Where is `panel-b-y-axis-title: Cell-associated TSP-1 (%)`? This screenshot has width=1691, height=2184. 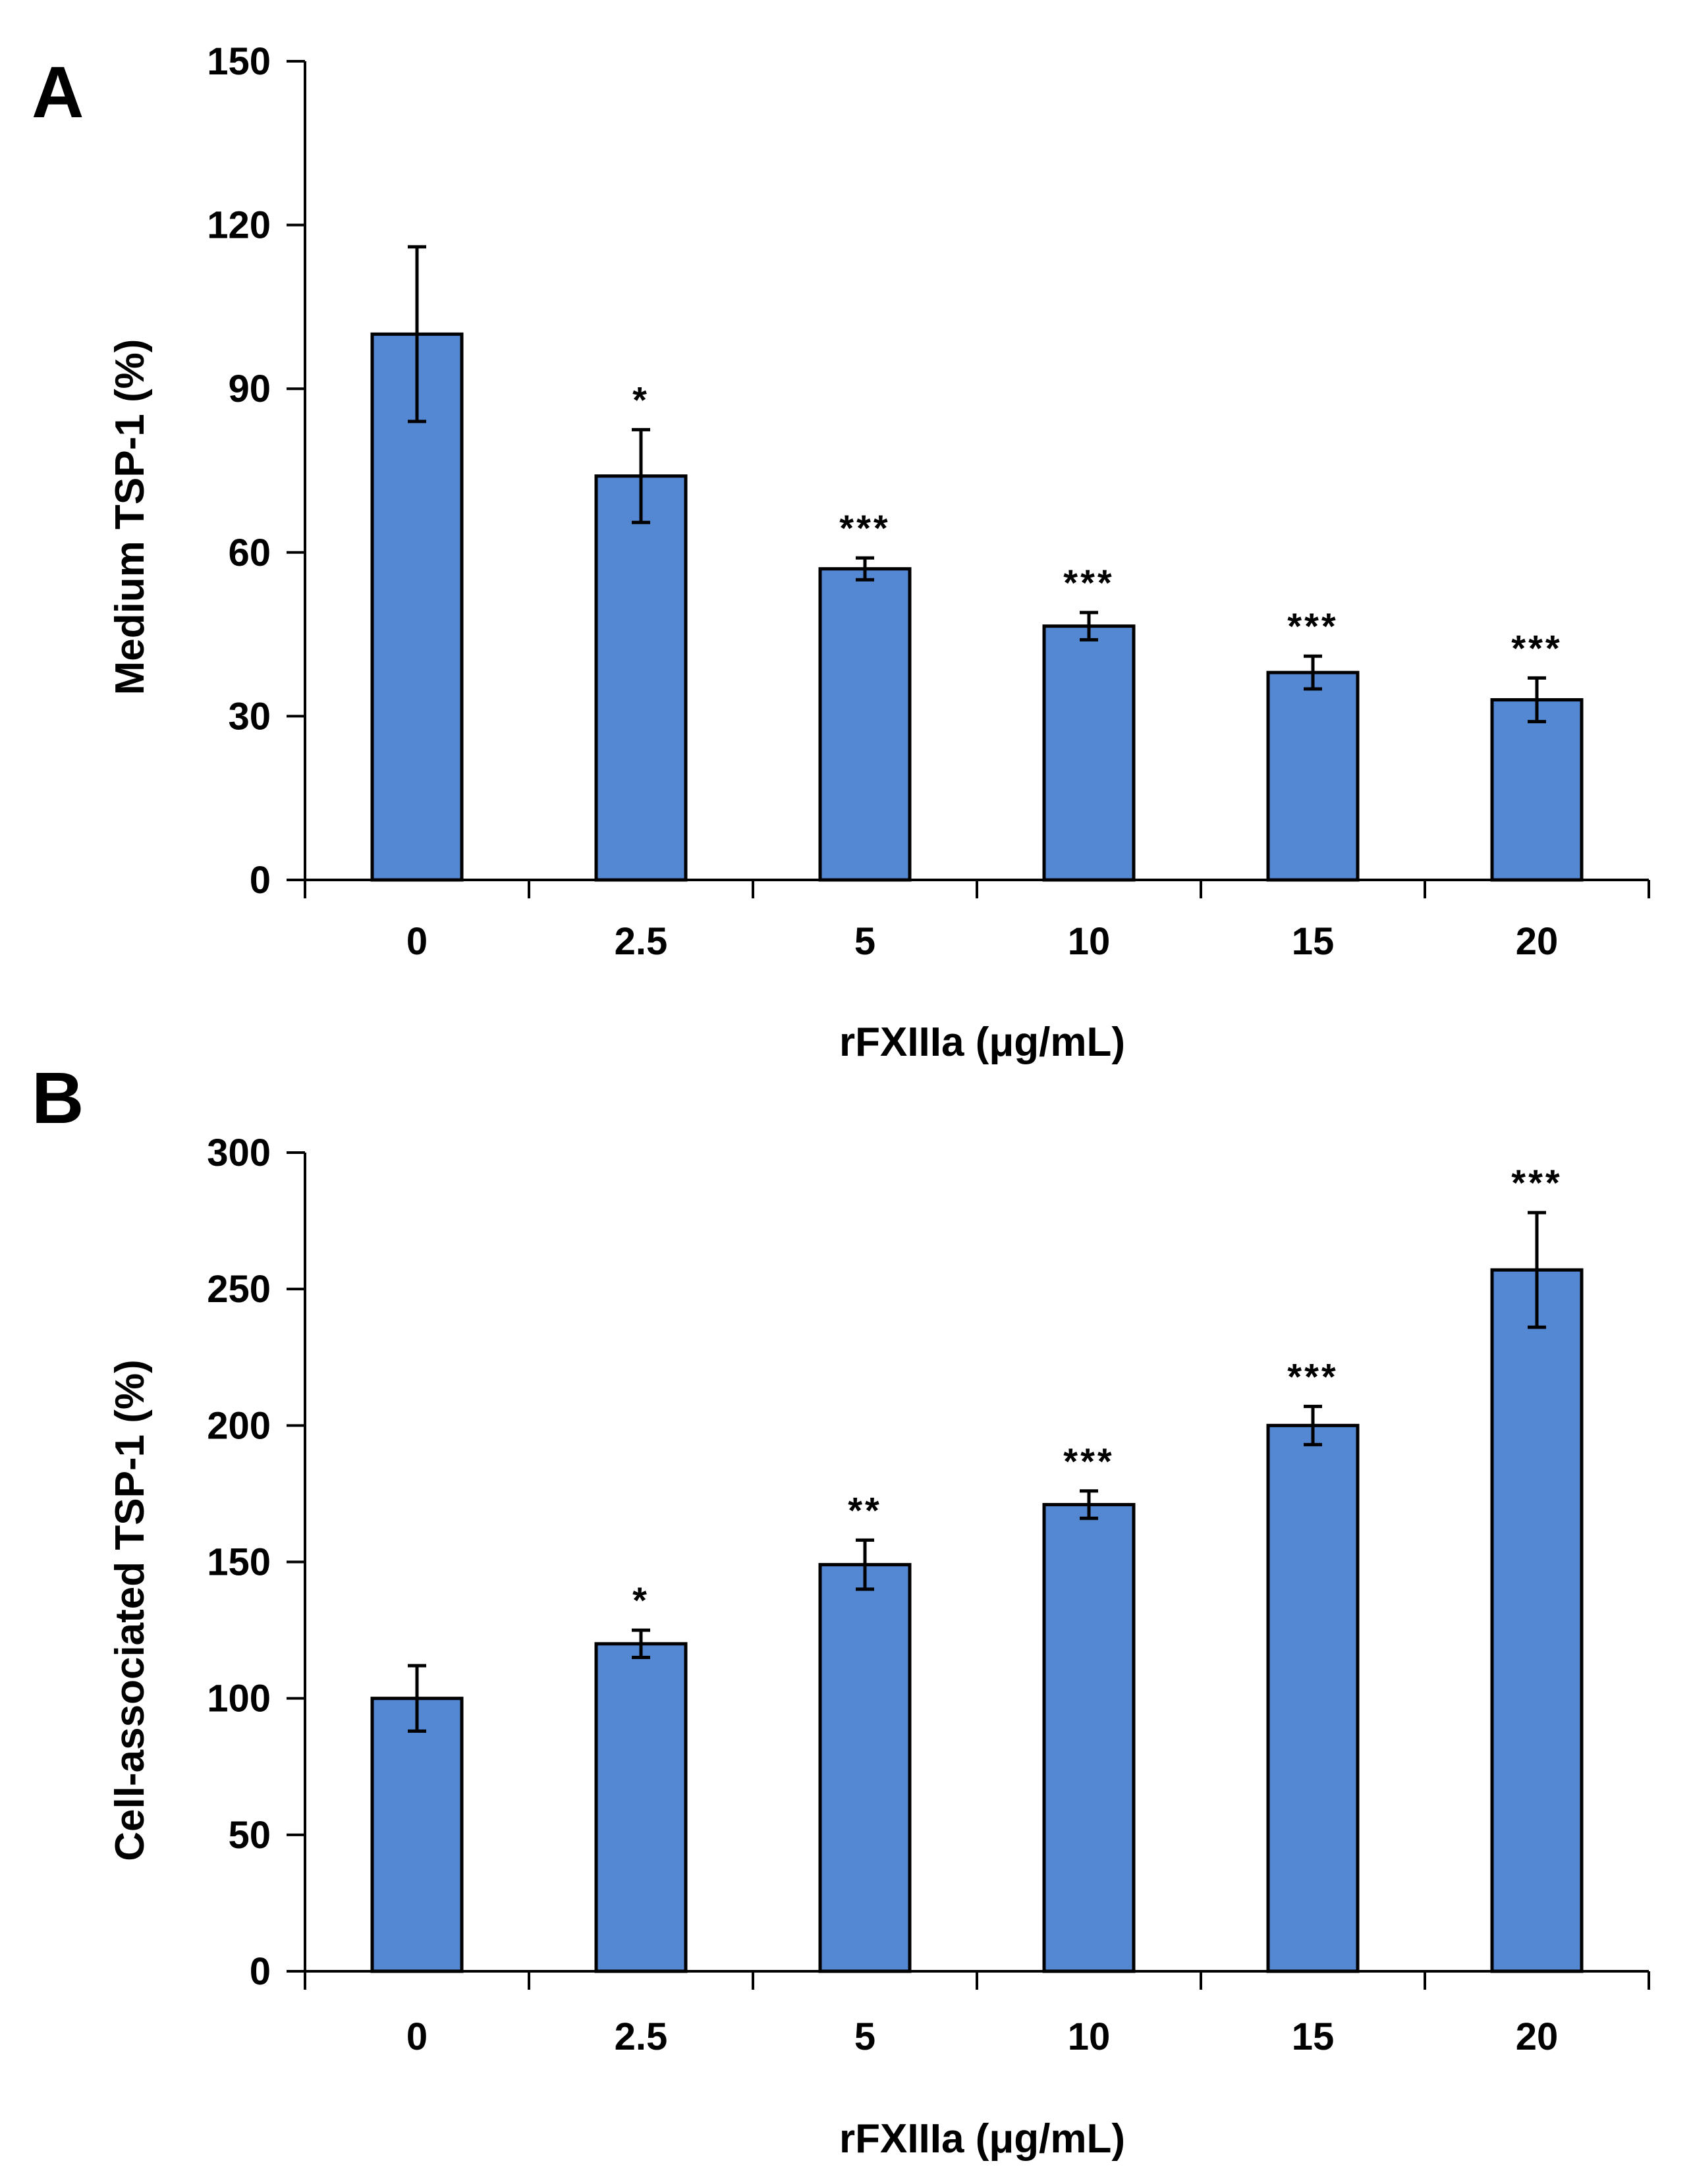
panel-b-y-axis-title: Cell-associated TSP-1 (%) is located at coordinates (130, 1610).